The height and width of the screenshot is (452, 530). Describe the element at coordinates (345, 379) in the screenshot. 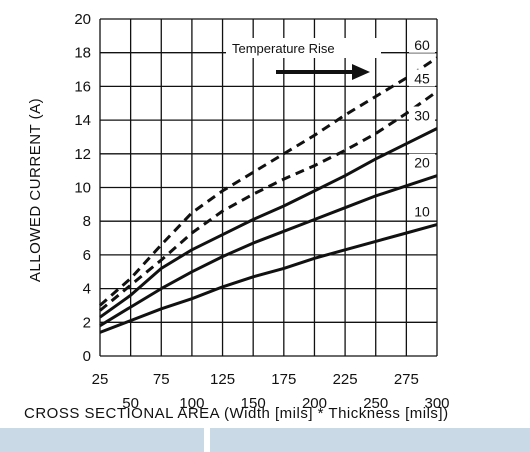

I see `x-tick-label: 225` at that location.